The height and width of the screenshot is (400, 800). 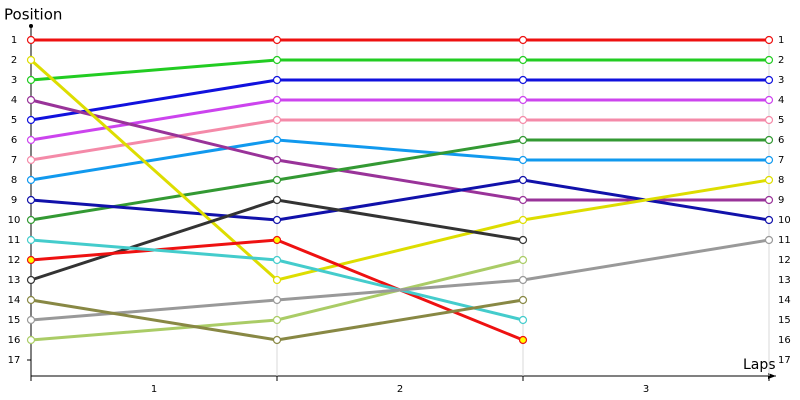 What do you see at coordinates (781, 40) in the screenshot?
I see `y-tick-label-right: 1` at bounding box center [781, 40].